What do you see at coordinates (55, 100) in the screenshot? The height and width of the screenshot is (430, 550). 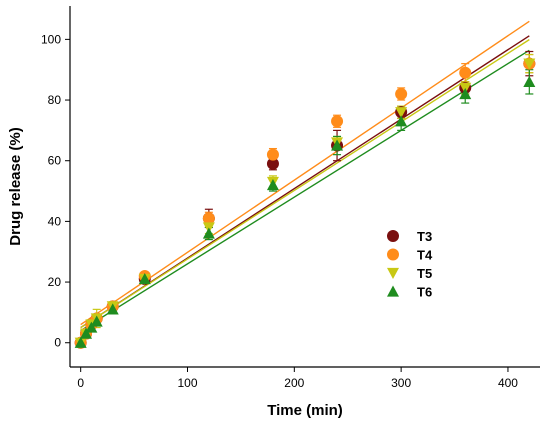 I see `y-tick-label: 80` at bounding box center [55, 100].